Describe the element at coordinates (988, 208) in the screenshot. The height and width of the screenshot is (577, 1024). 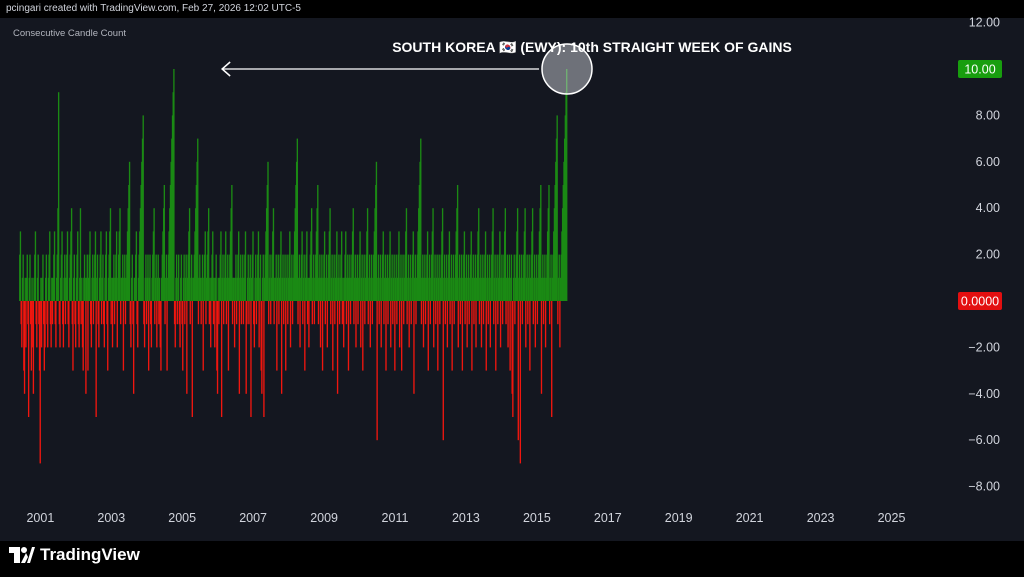
I see `y-tick-label: 4.00` at that location.